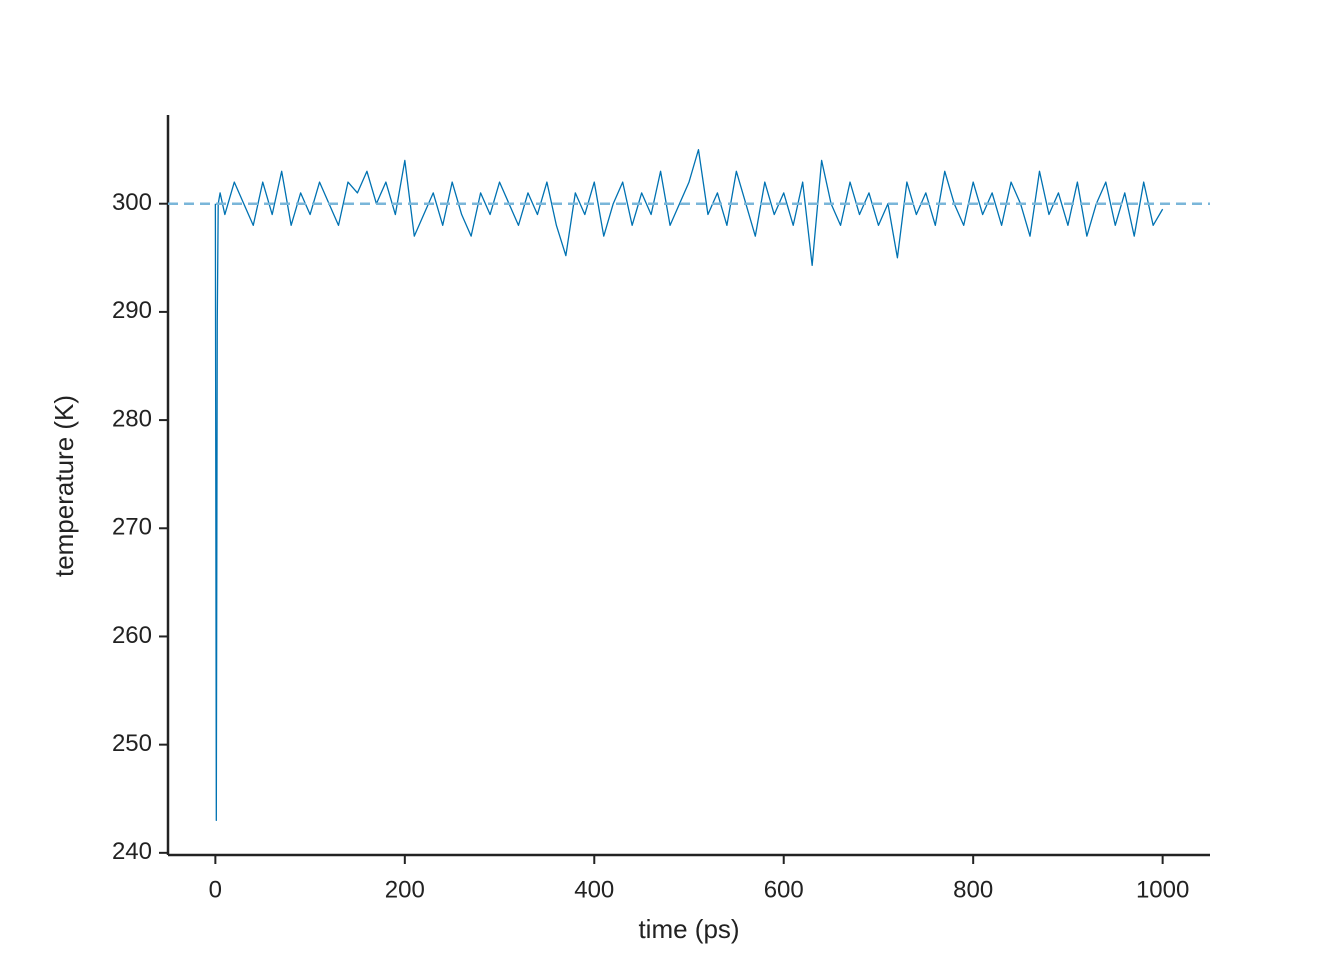  What do you see at coordinates (64, 486) in the screenshot?
I see `y-axis-label: temperature (K)` at bounding box center [64, 486].